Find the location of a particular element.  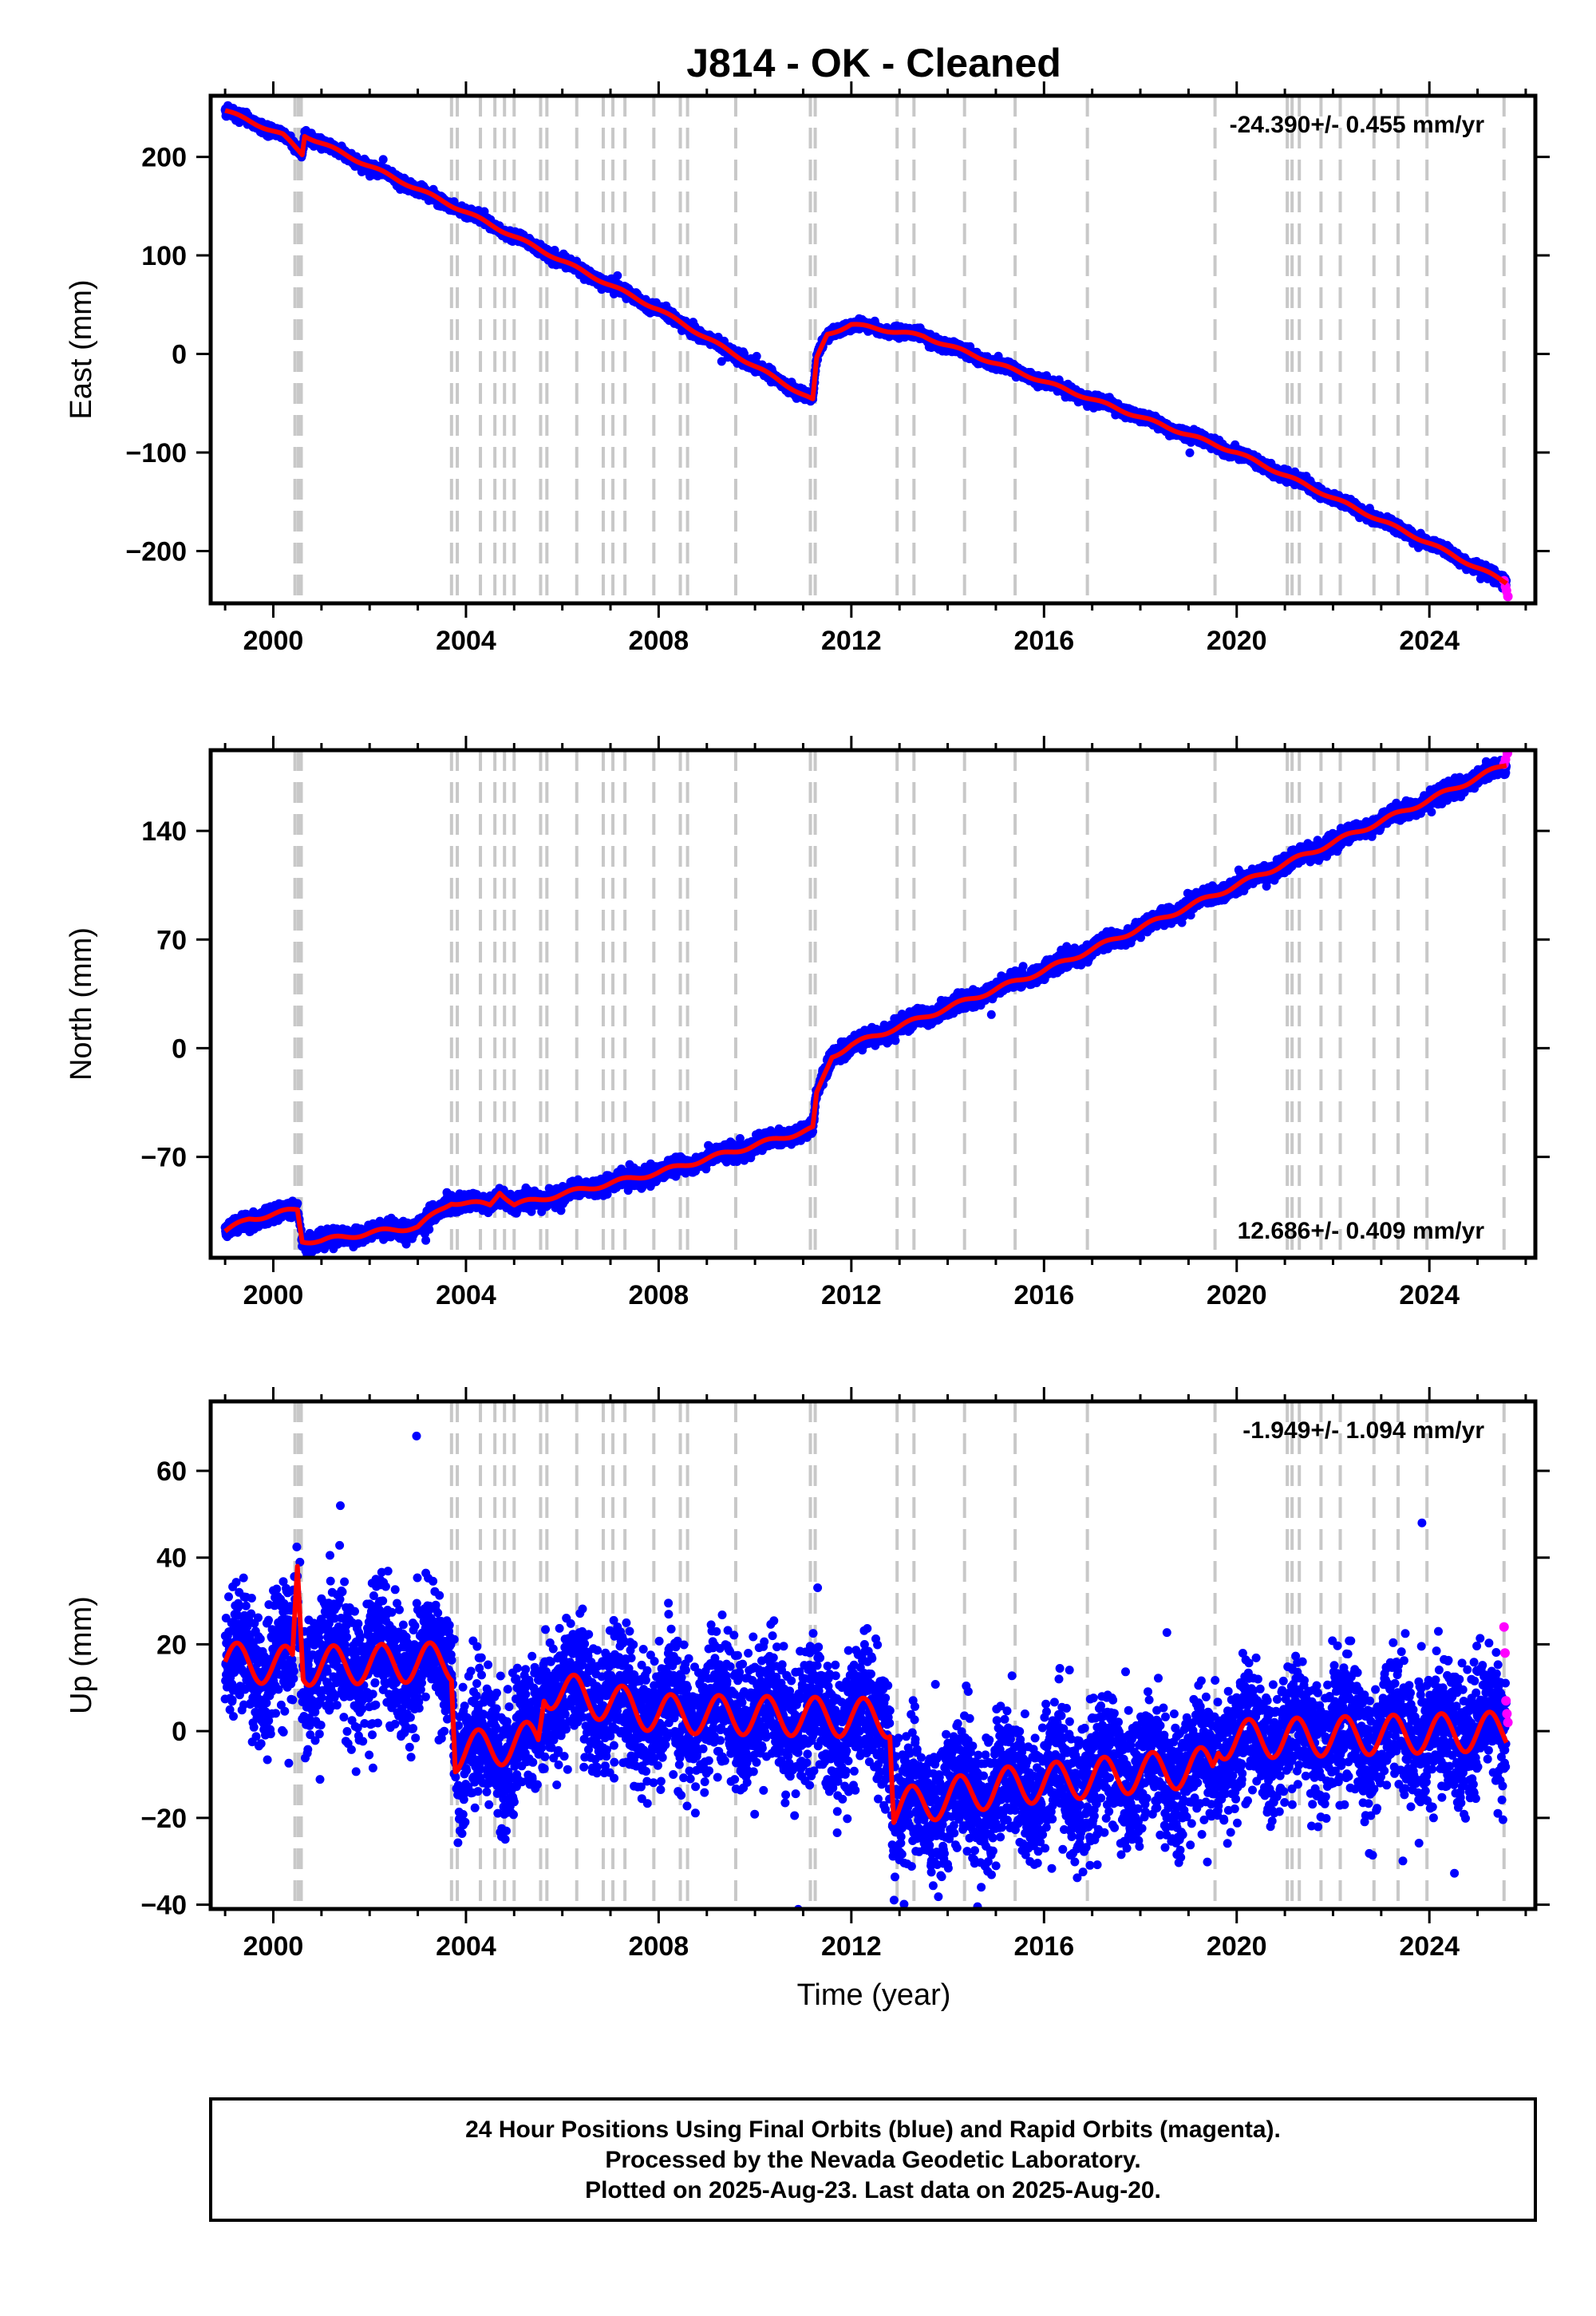

y-tick-label: 200 is located at coordinates (164, 158).